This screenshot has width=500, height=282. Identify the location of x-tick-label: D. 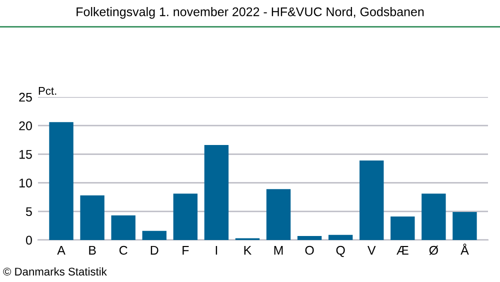
(154, 250).